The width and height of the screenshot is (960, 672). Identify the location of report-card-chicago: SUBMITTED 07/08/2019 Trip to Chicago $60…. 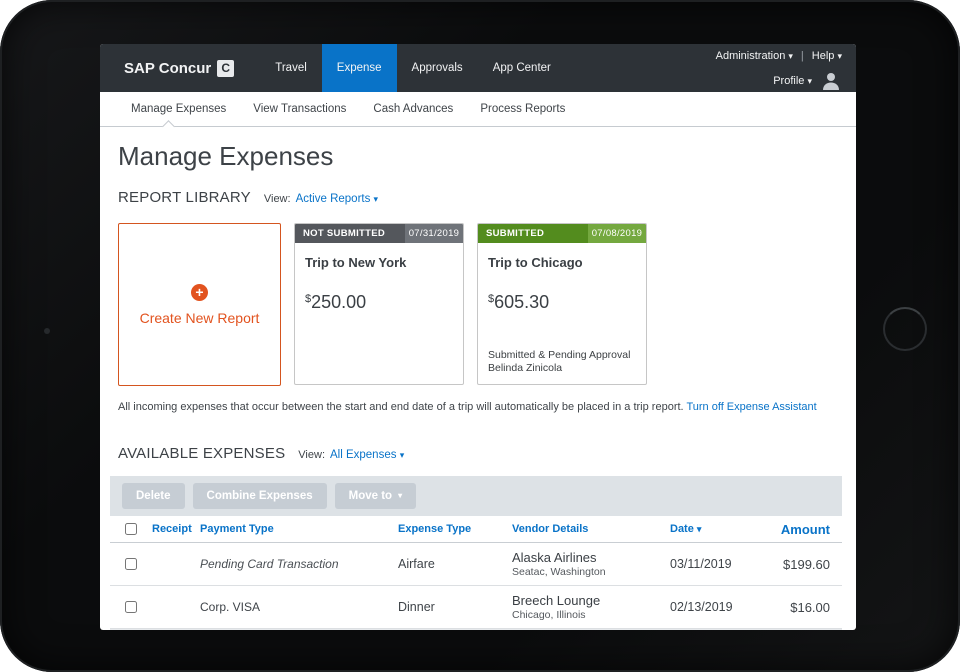
(562, 304).